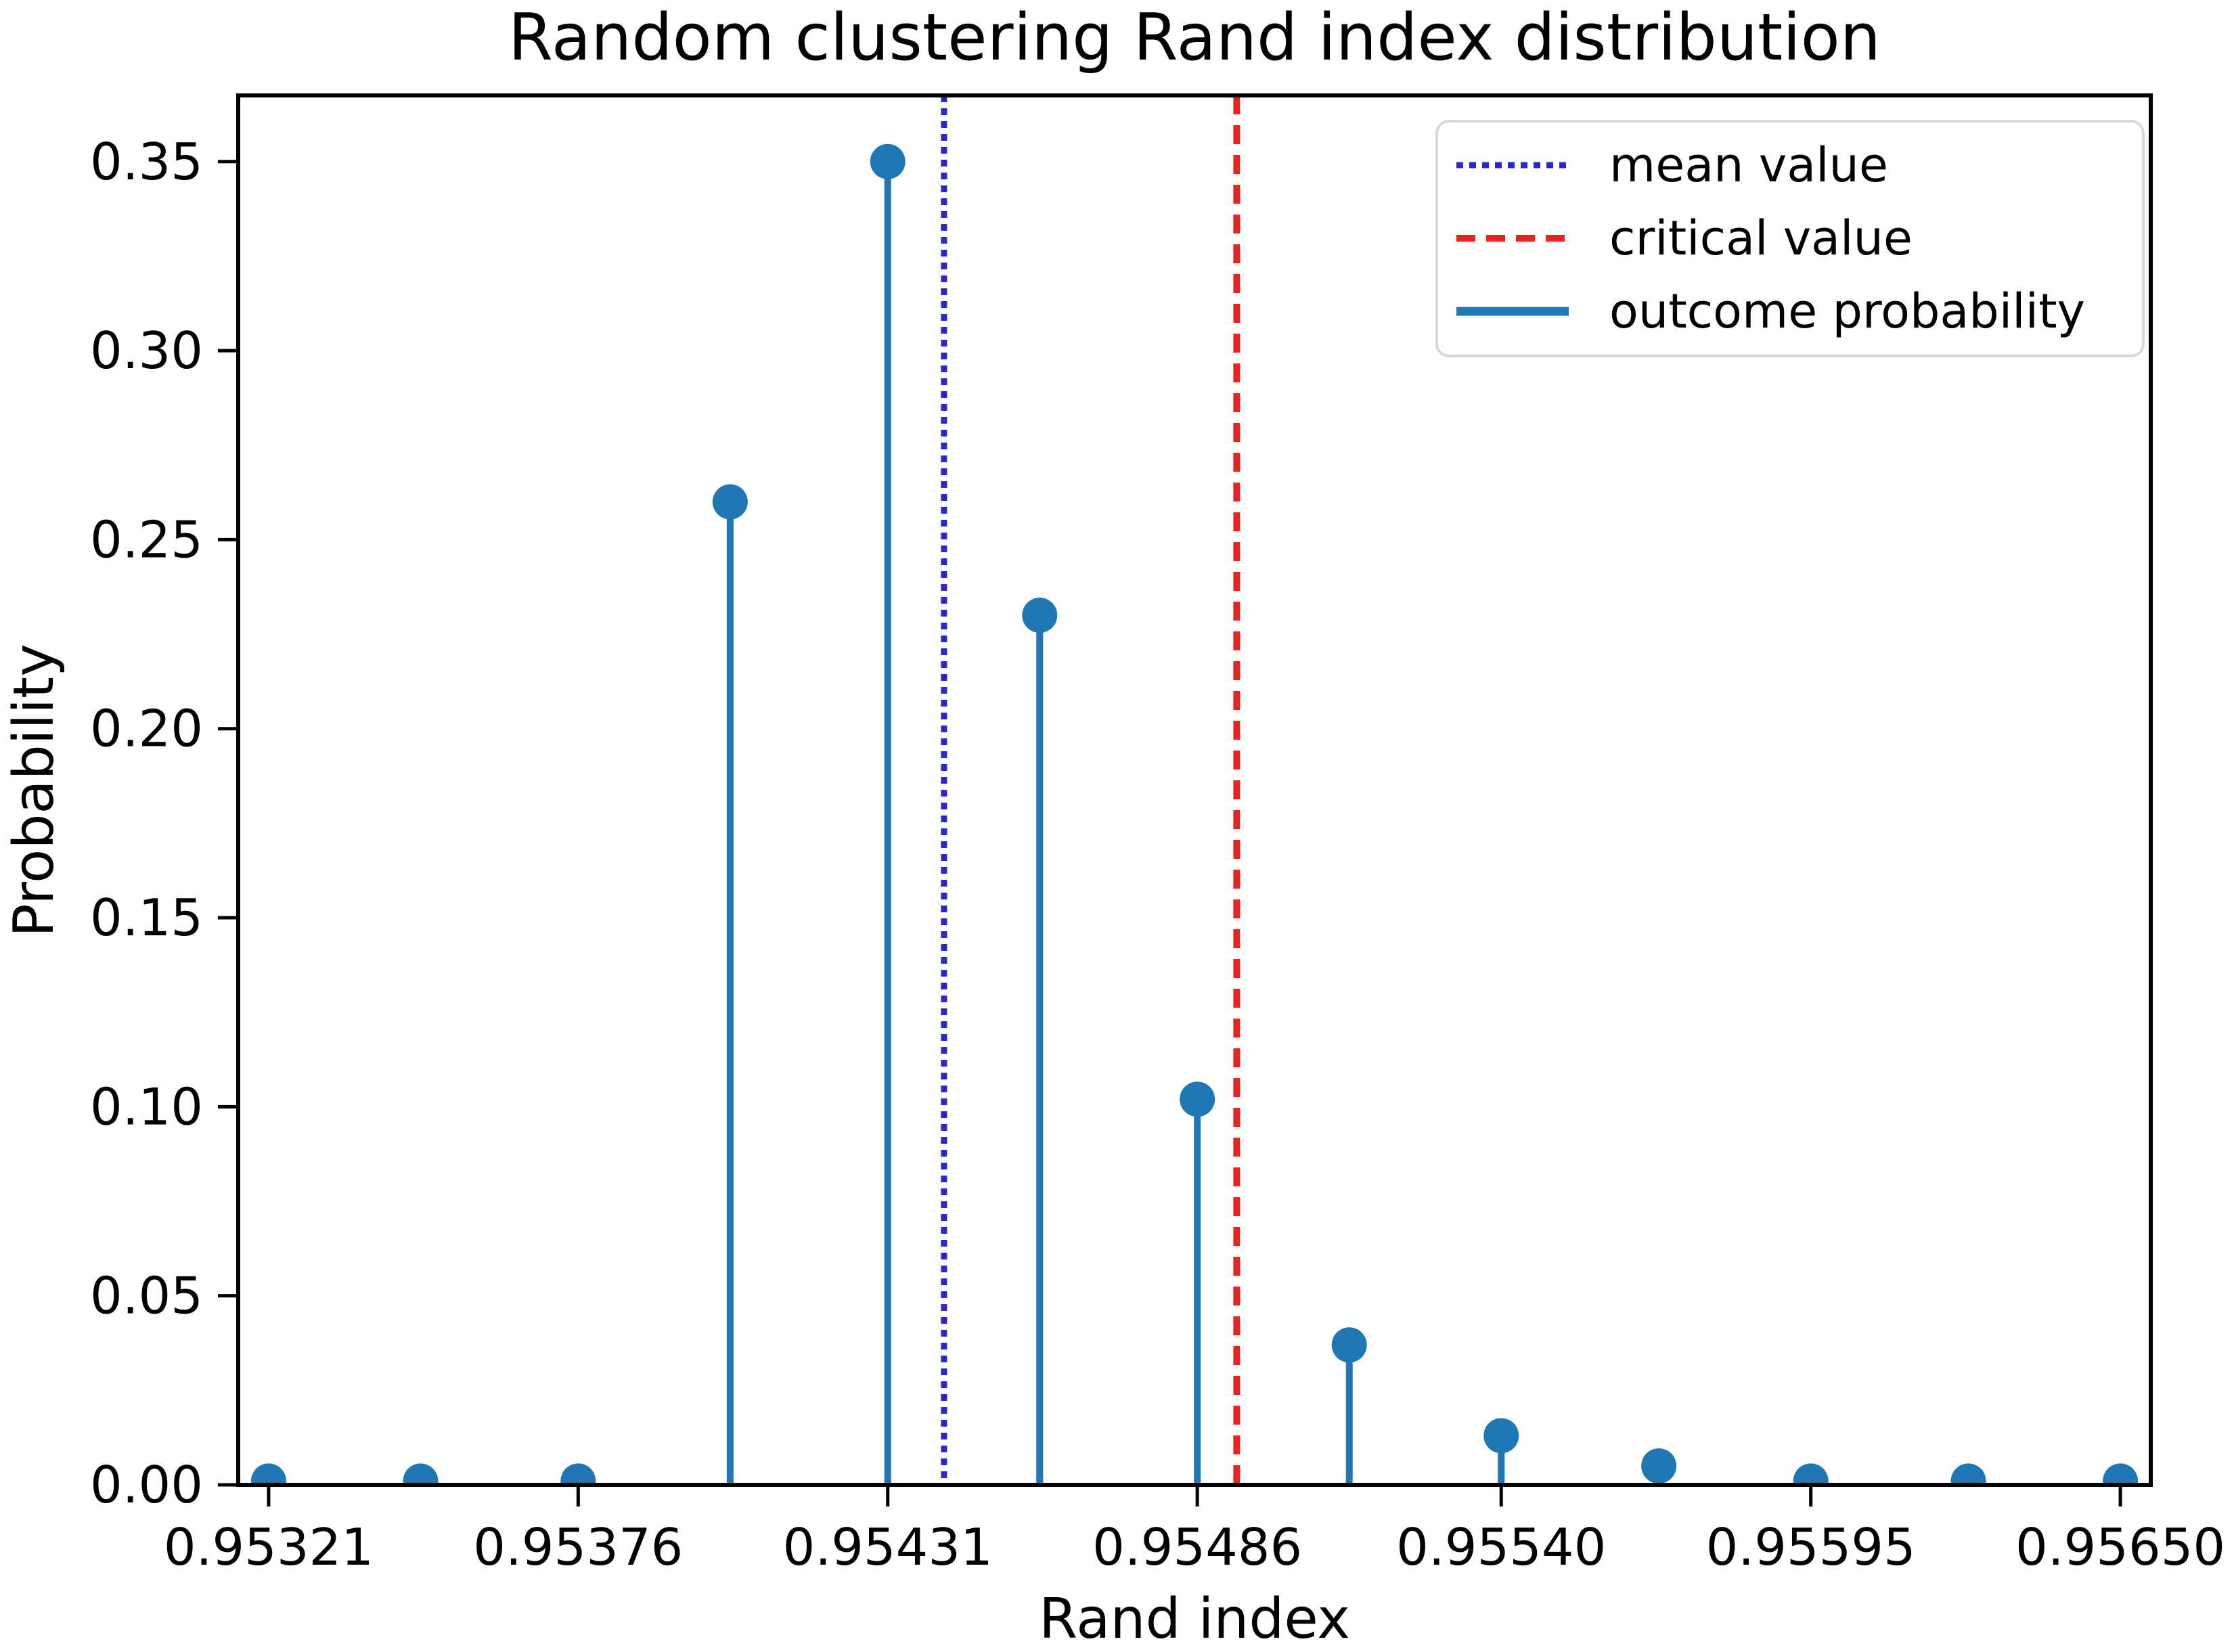  I want to click on legend-item-critical: critical value, so click(1685, 238).